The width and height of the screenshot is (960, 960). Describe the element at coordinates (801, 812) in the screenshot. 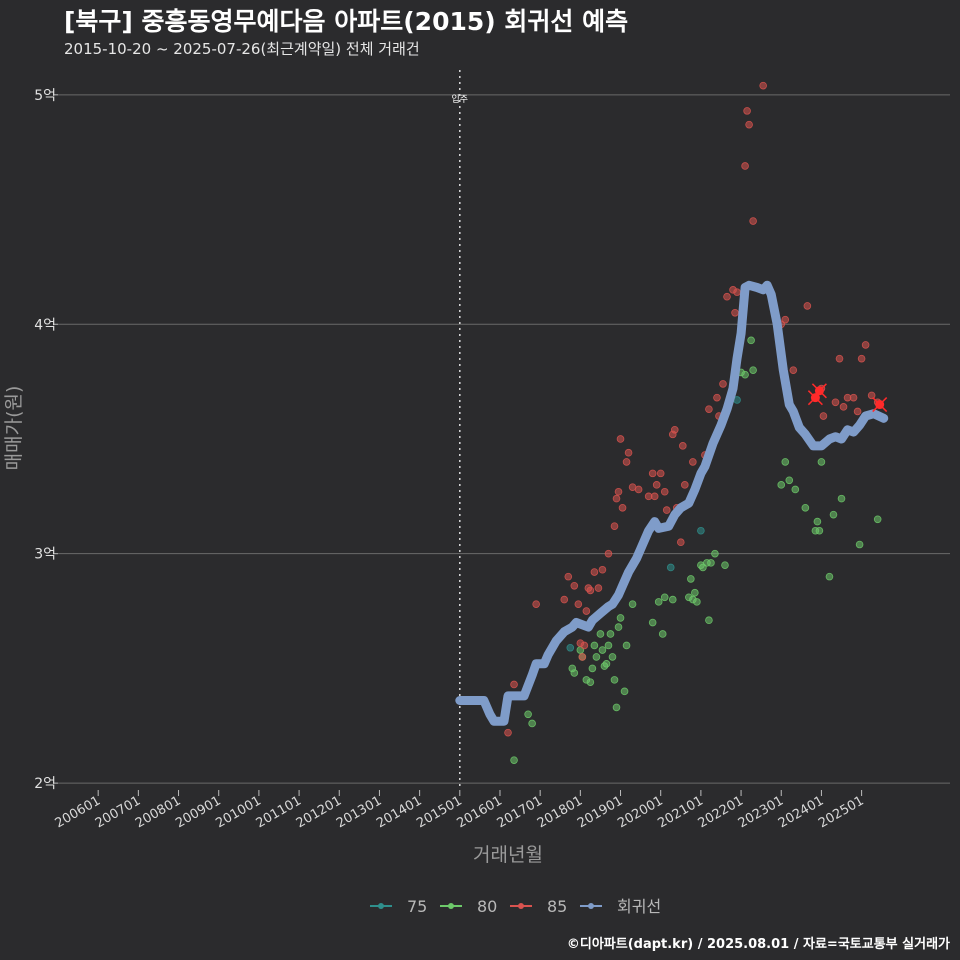

I see `x-tick-label: 202401` at that location.